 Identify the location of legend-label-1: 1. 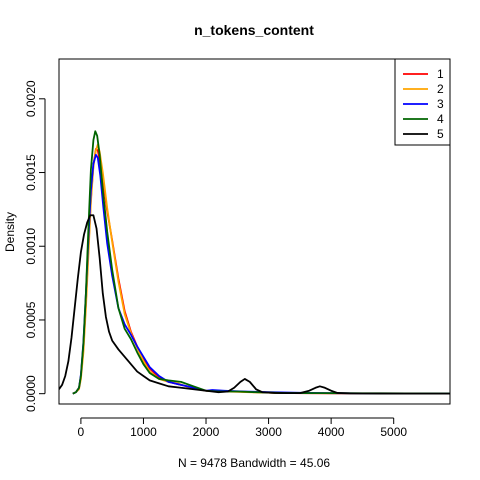
(440, 74).